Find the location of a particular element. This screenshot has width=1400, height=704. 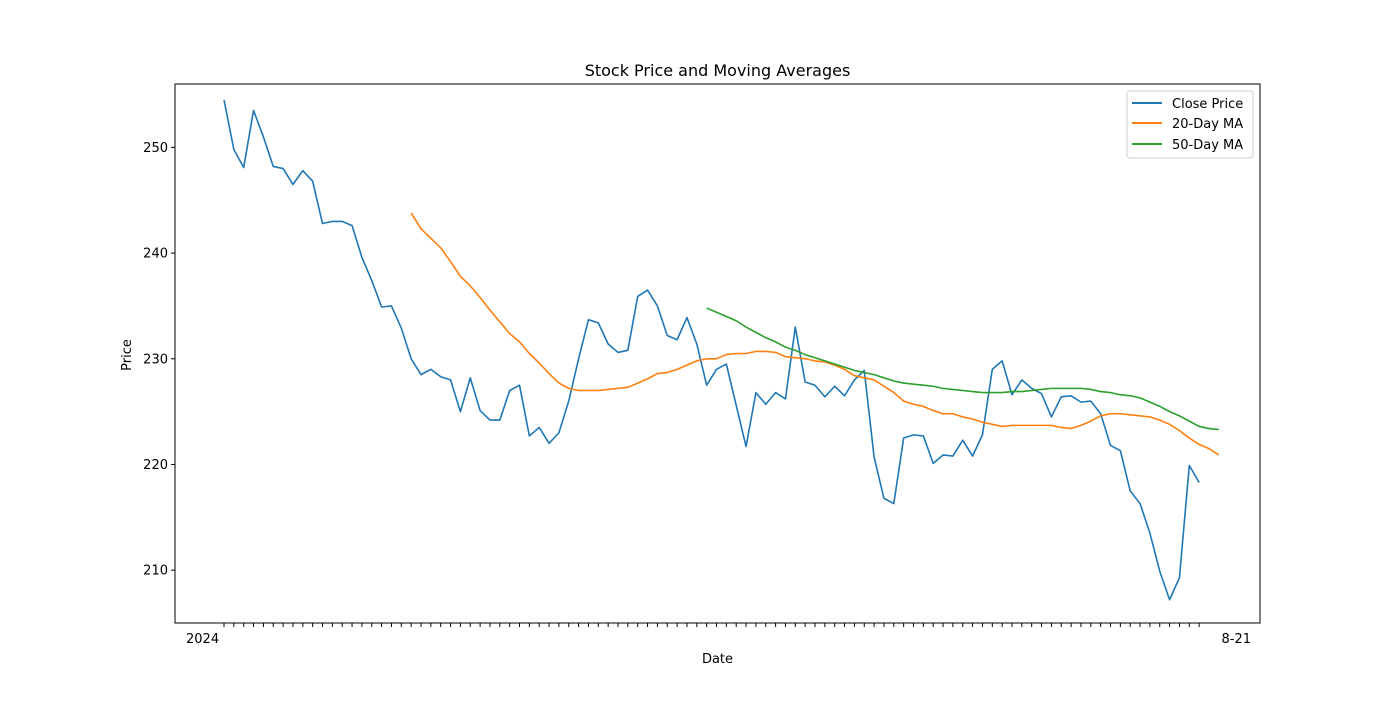

y-tick-label: 220 is located at coordinates (155, 465).